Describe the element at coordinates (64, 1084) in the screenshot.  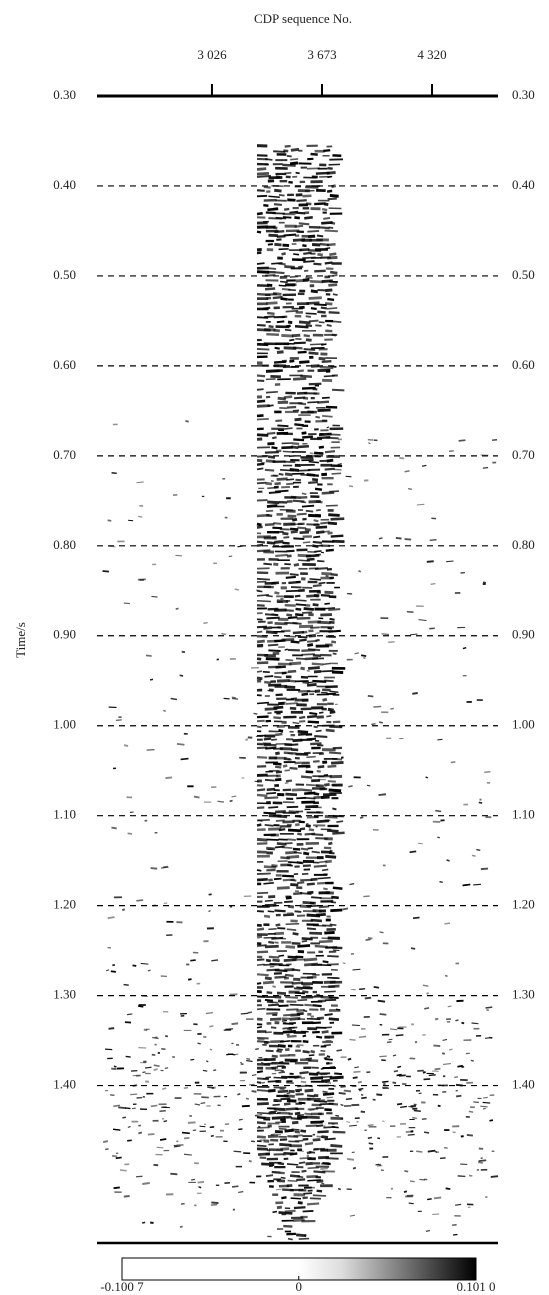
I see `y-tick-label: 1.40` at that location.